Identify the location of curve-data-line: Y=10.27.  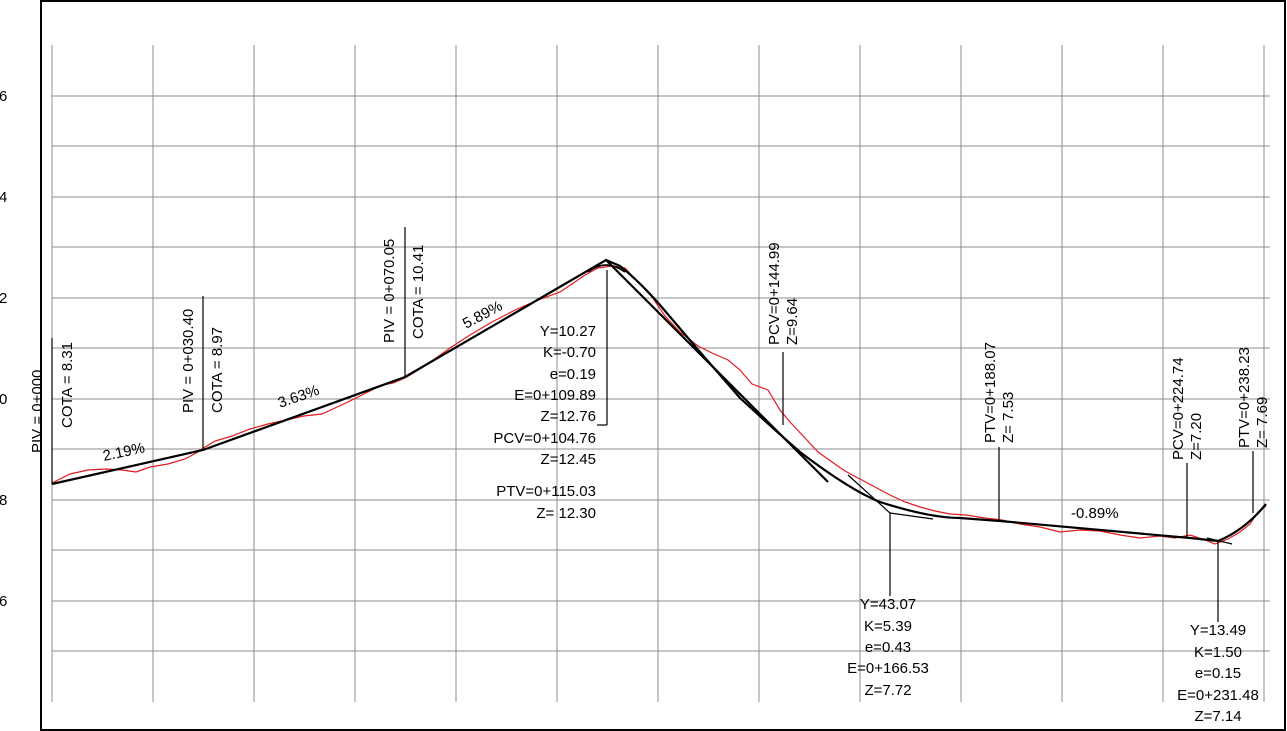
(568, 331).